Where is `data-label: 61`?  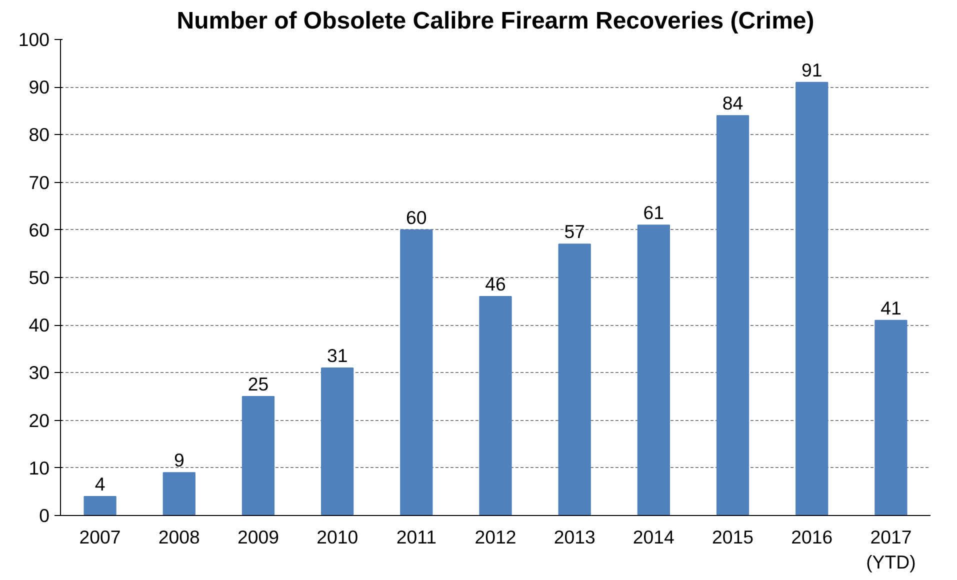
data-label: 61 is located at coordinates (653, 213).